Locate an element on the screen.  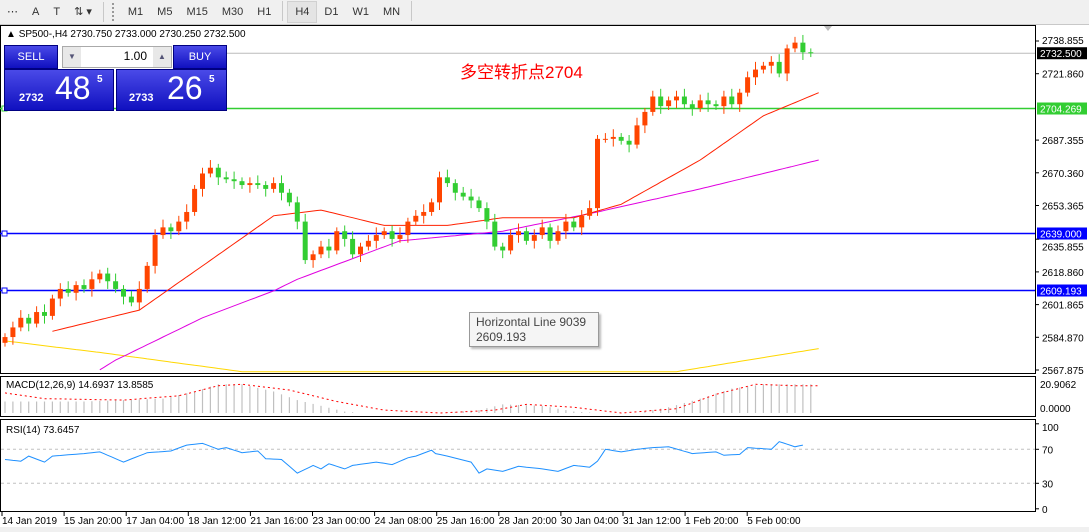
lot-decrease-button: ▼ is located at coordinates (72, 57).